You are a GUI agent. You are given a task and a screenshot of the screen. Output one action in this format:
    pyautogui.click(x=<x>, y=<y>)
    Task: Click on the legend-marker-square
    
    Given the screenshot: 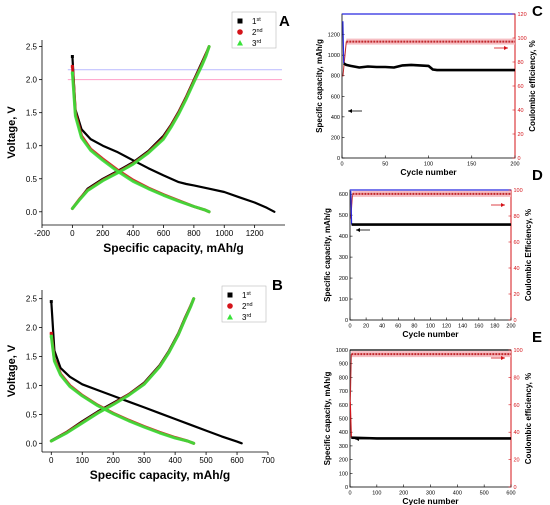 What is the action you would take?
    pyautogui.click(x=230, y=295)
    